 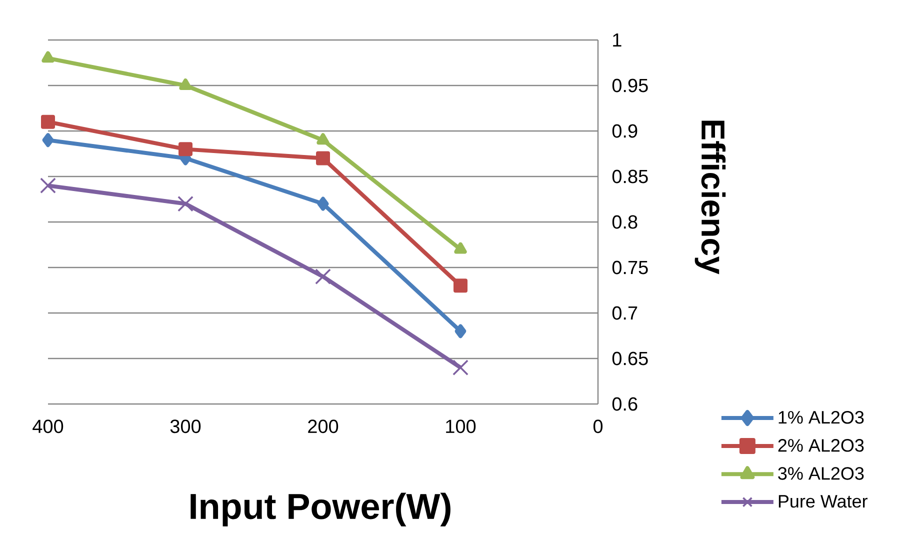 I want to click on y-tick-label: 0.65, so click(x=630, y=359).